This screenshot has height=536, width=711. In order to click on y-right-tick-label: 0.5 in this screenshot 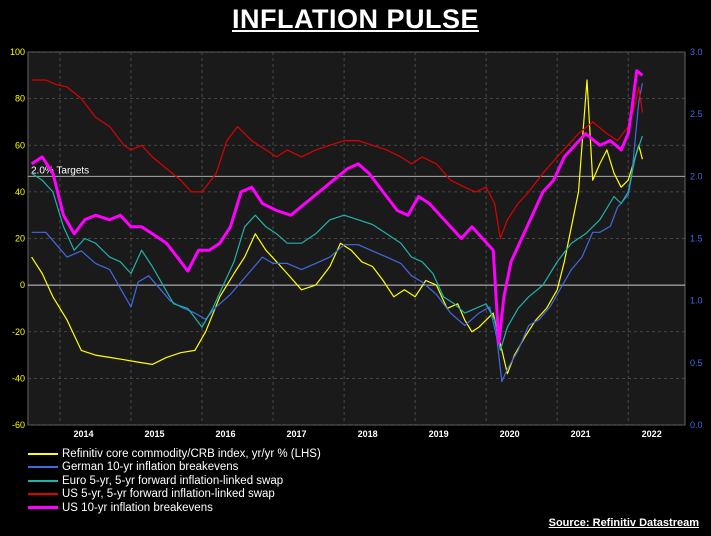, I will do `click(696, 363)`.